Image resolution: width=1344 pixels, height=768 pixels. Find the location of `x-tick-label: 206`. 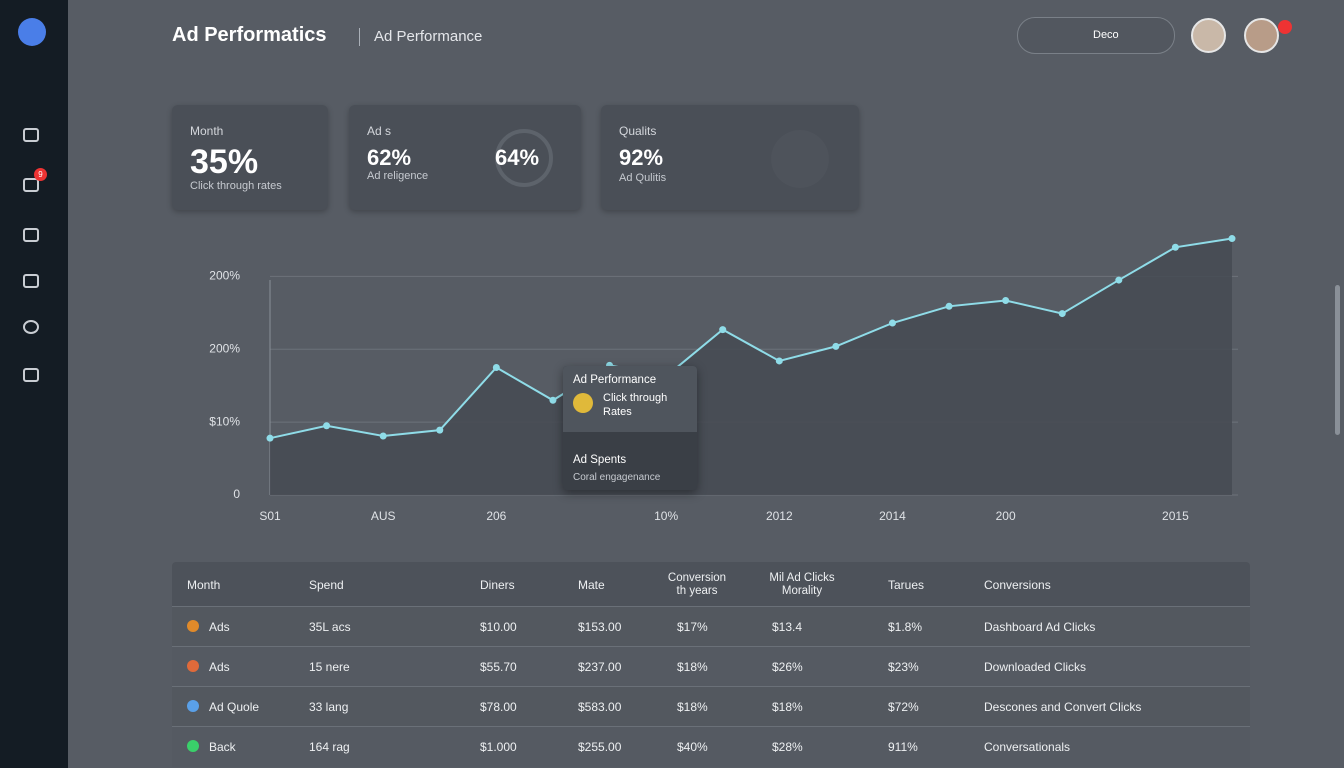

x-tick-label: 206 is located at coordinates (496, 516).